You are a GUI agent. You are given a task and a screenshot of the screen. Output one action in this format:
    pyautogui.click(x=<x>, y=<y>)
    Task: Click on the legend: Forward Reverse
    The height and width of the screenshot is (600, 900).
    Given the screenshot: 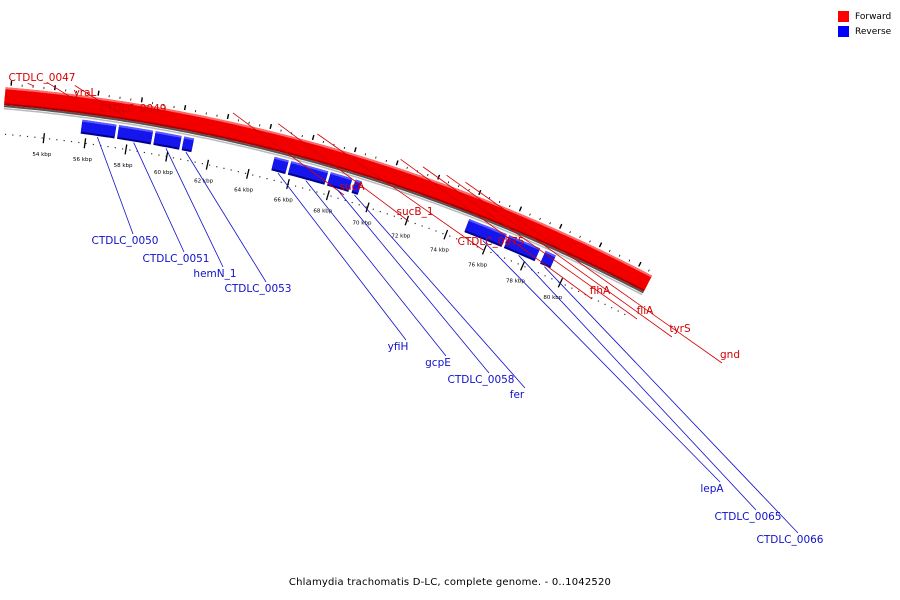 What is the action you would take?
    pyautogui.click(x=869, y=24)
    